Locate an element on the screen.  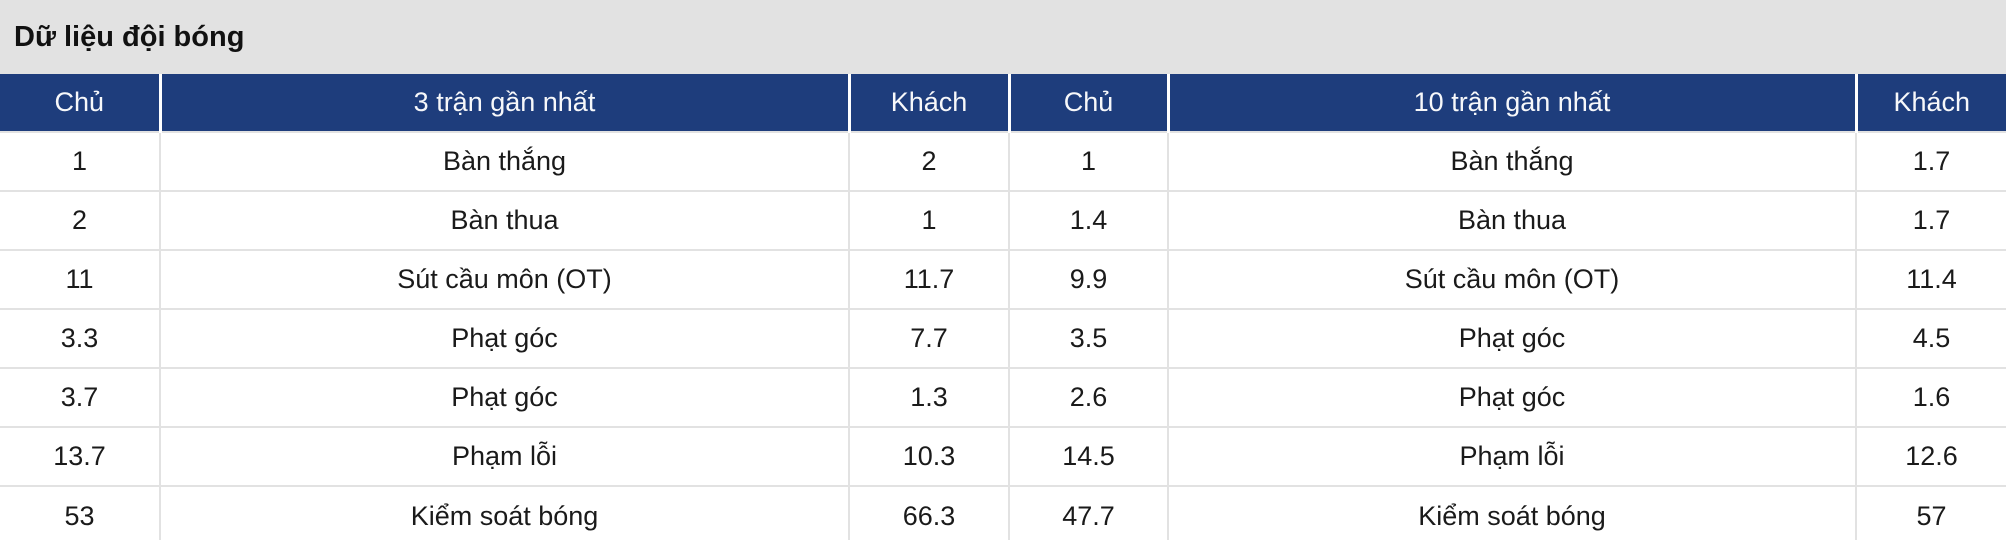
column-header-stat-10: 10 trận gần nhất is located at coordinates (1511, 103).